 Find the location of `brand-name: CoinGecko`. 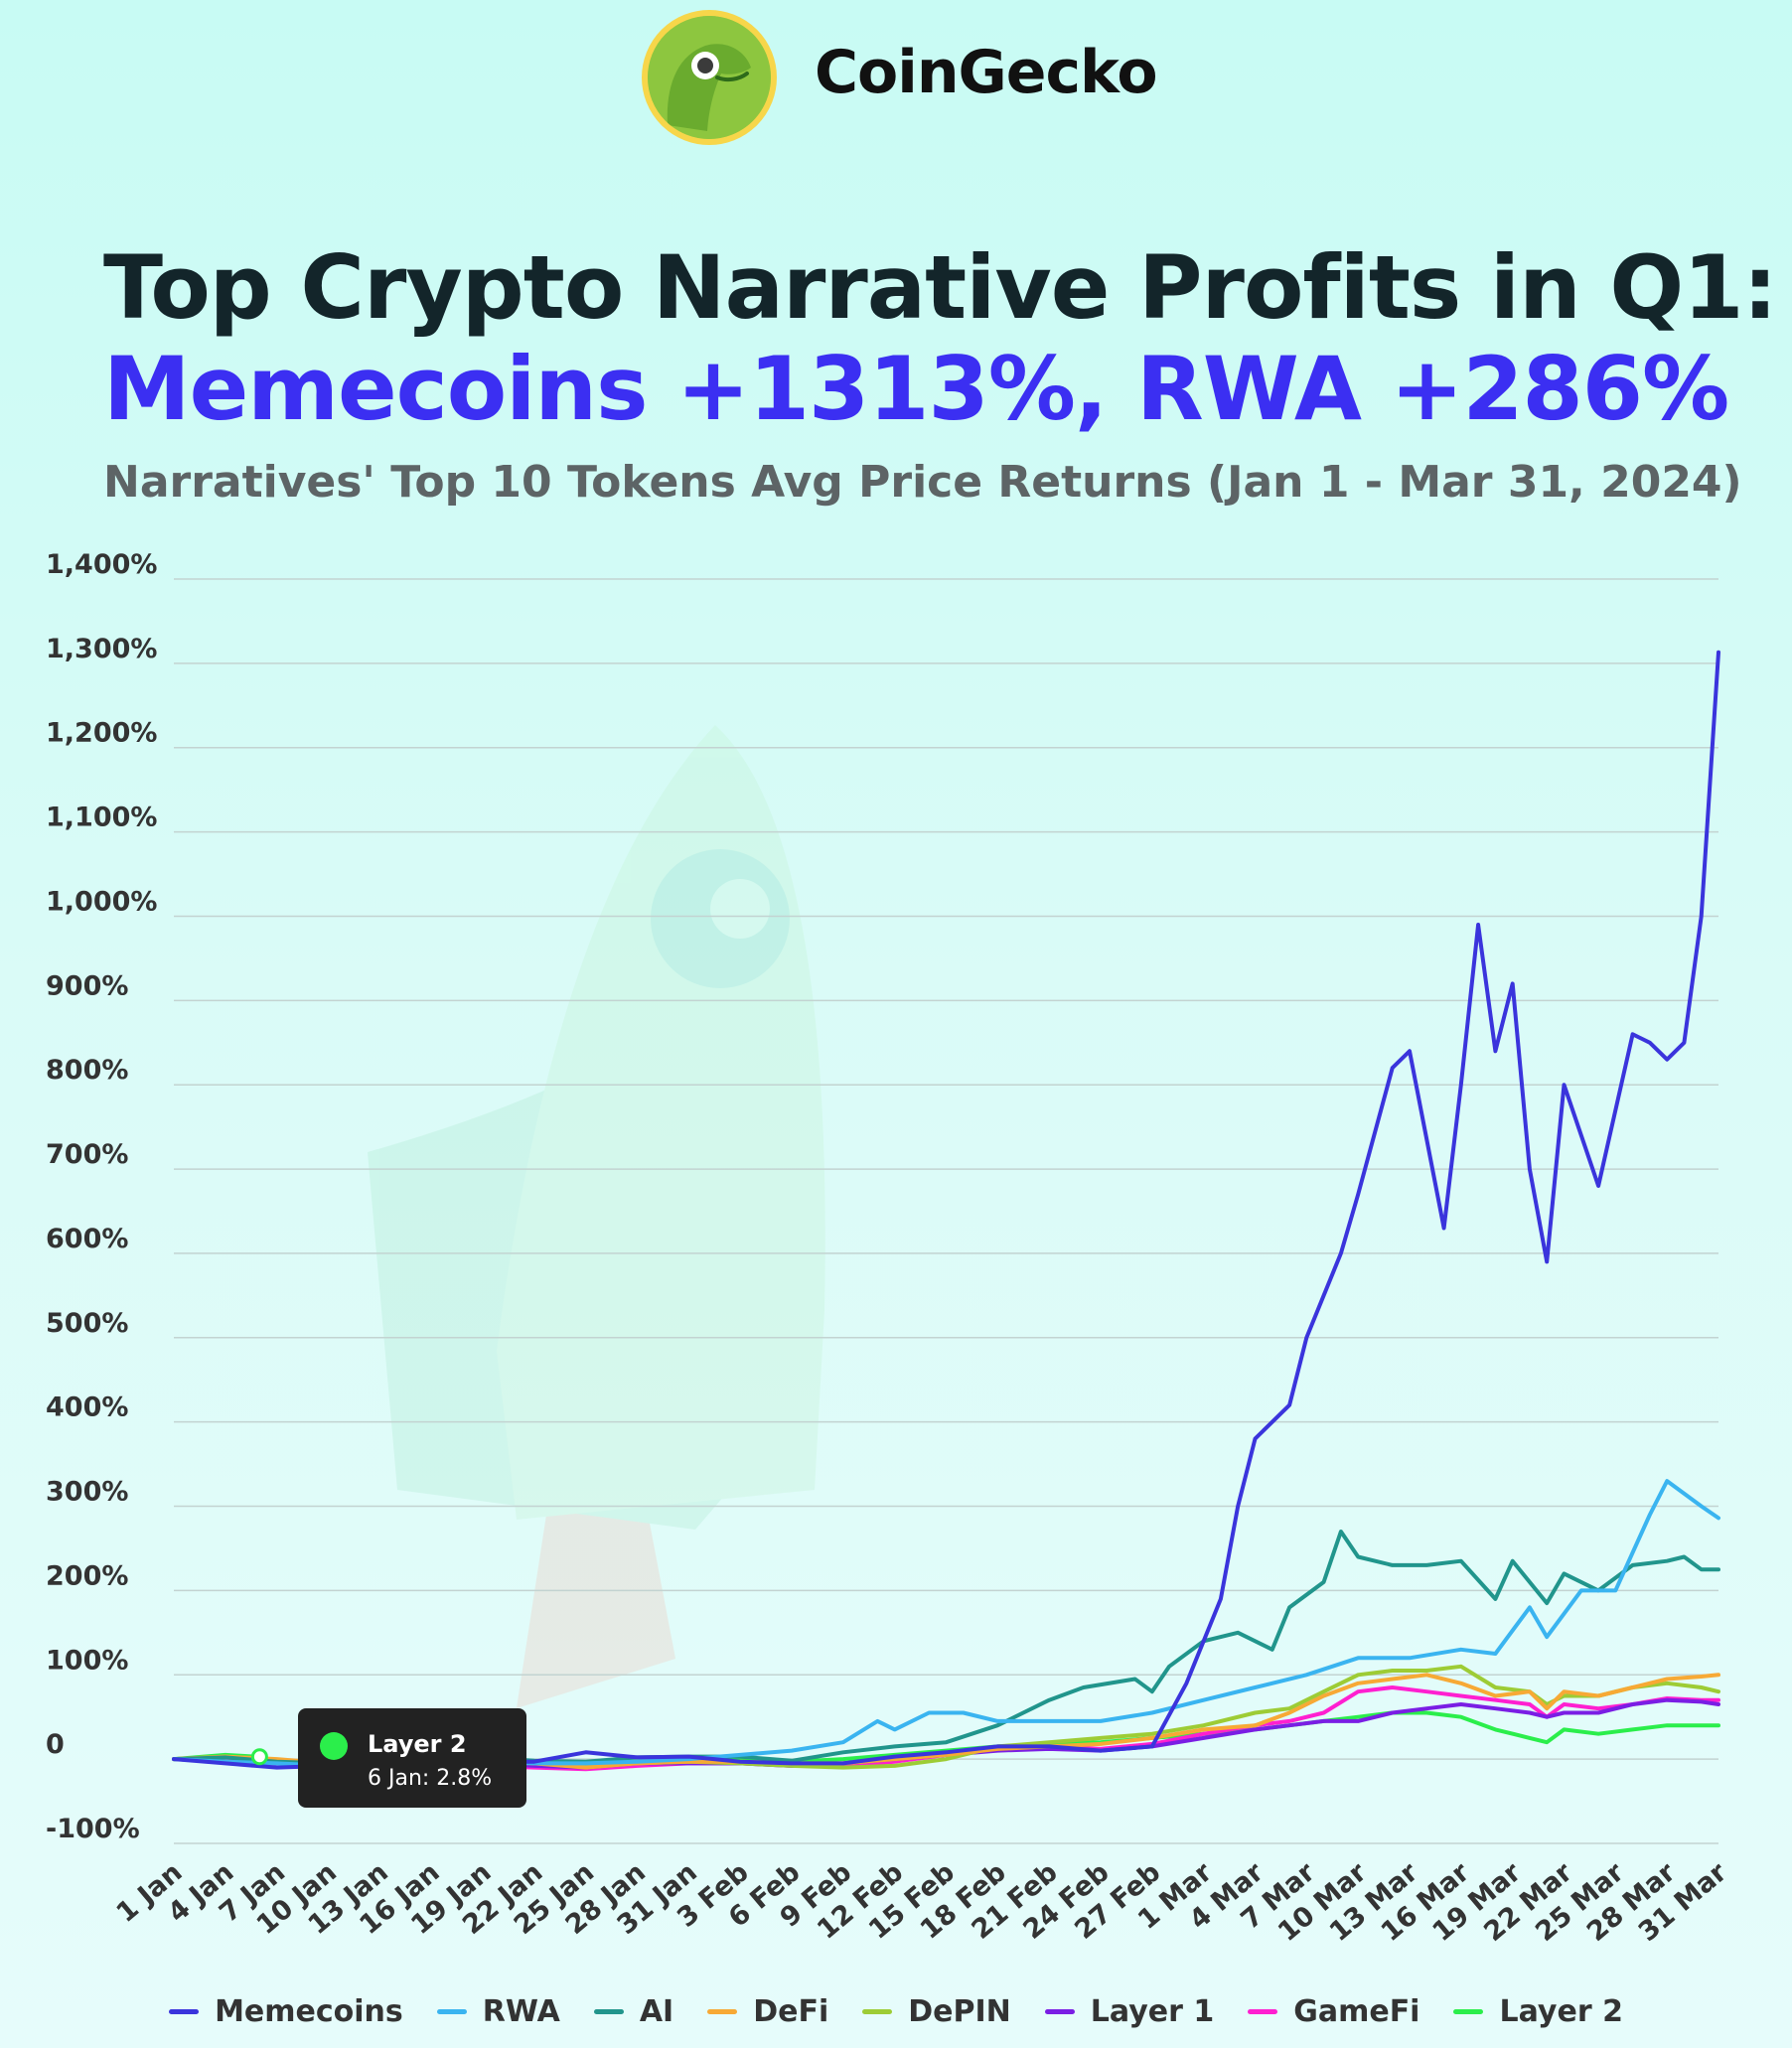

brand-name: CoinGecko is located at coordinates (987, 72).